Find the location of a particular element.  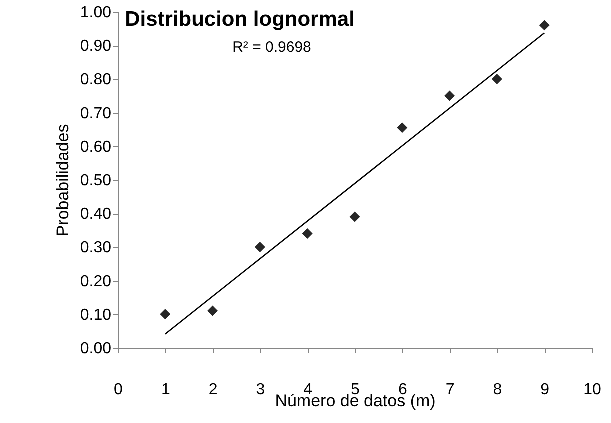

x-tick-label: 3 is located at coordinates (261, 390).